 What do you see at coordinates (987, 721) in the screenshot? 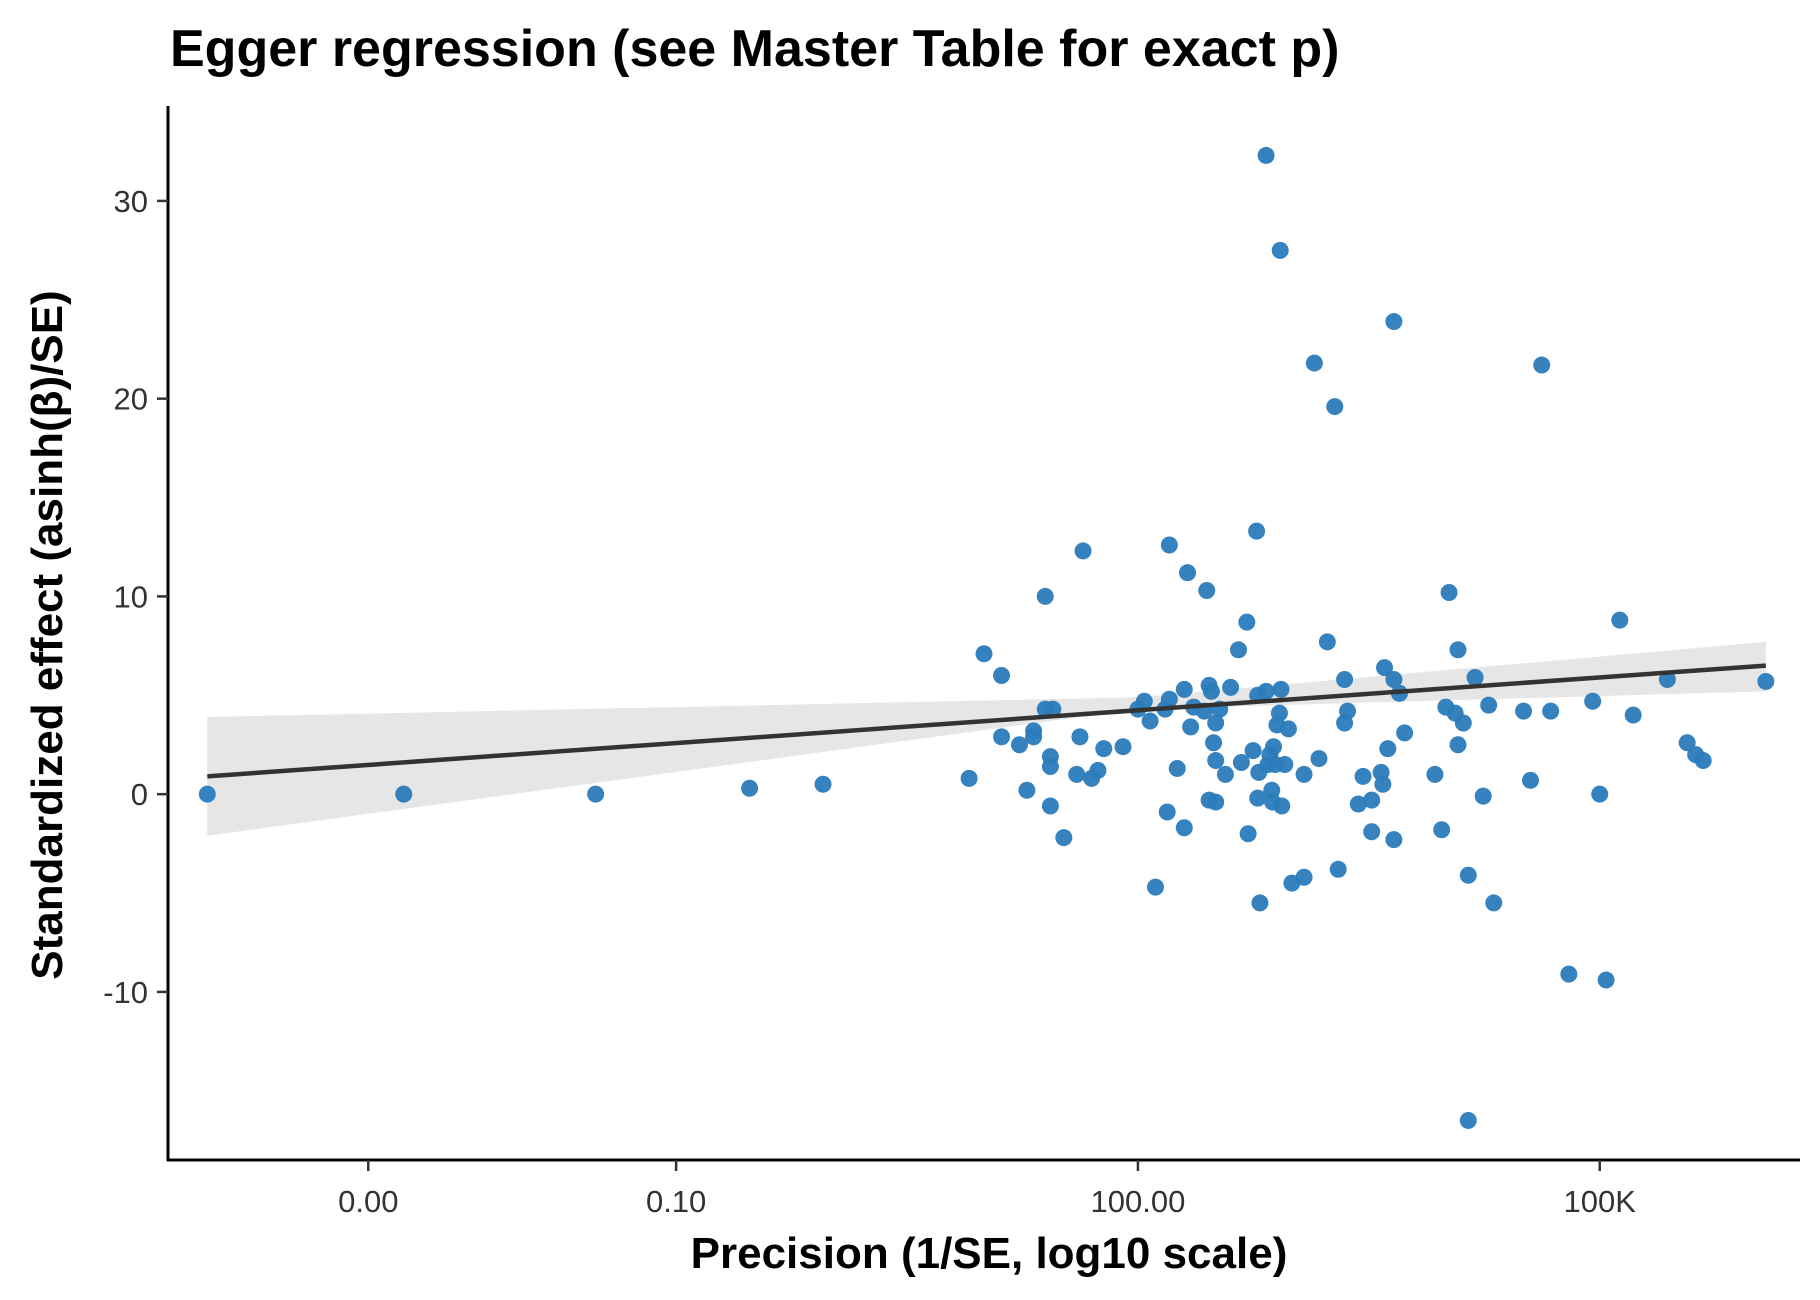
I see `regression-line` at bounding box center [987, 721].